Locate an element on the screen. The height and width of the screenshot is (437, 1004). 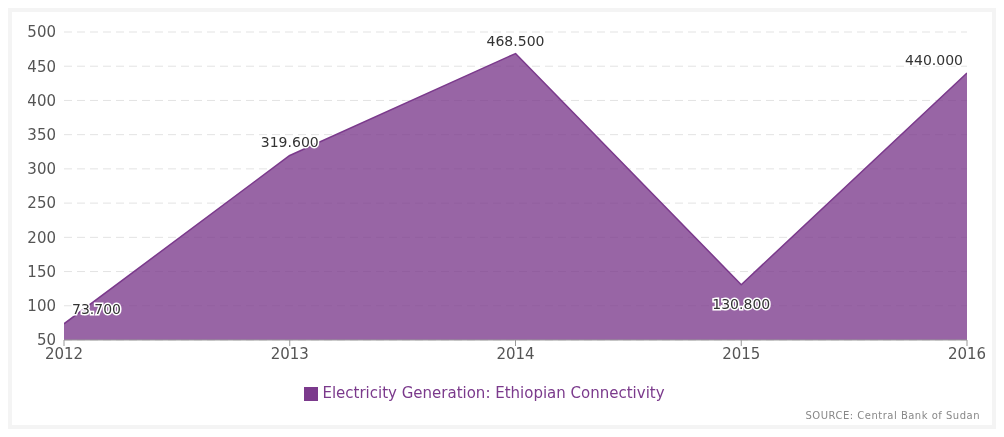
legend-label: Electricity Generation: Ethiopian Connectivity is located at coordinates (493, 393).